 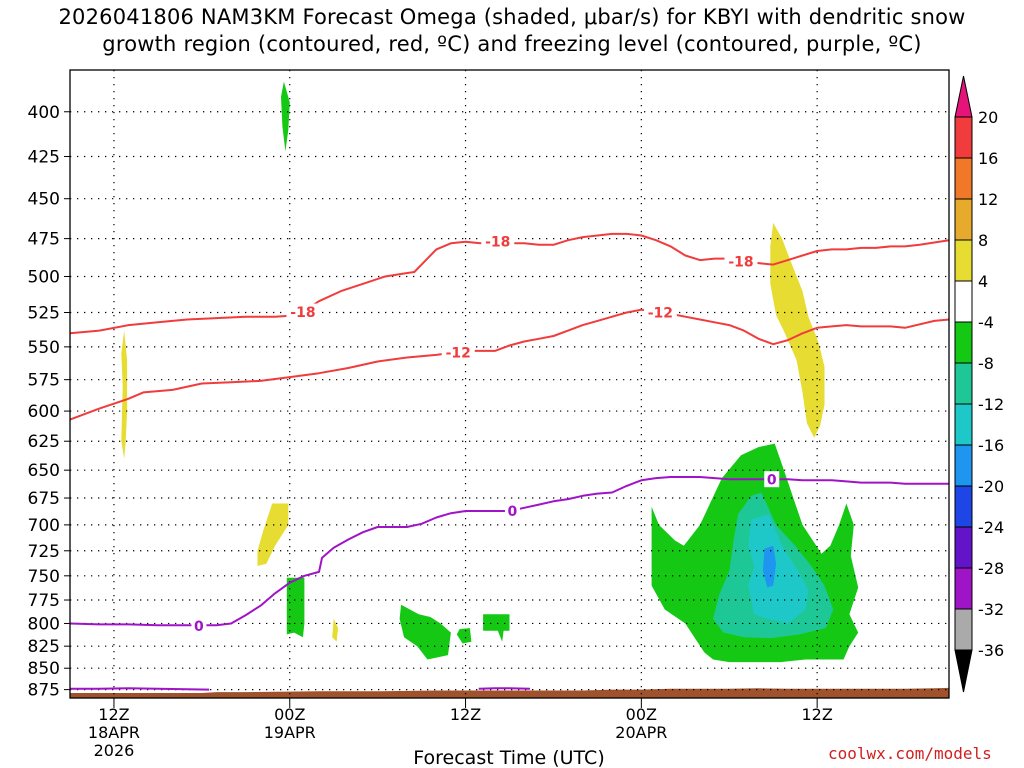 I want to click on contour-label-dgz-minus18-0: -18, so click(x=302, y=313).